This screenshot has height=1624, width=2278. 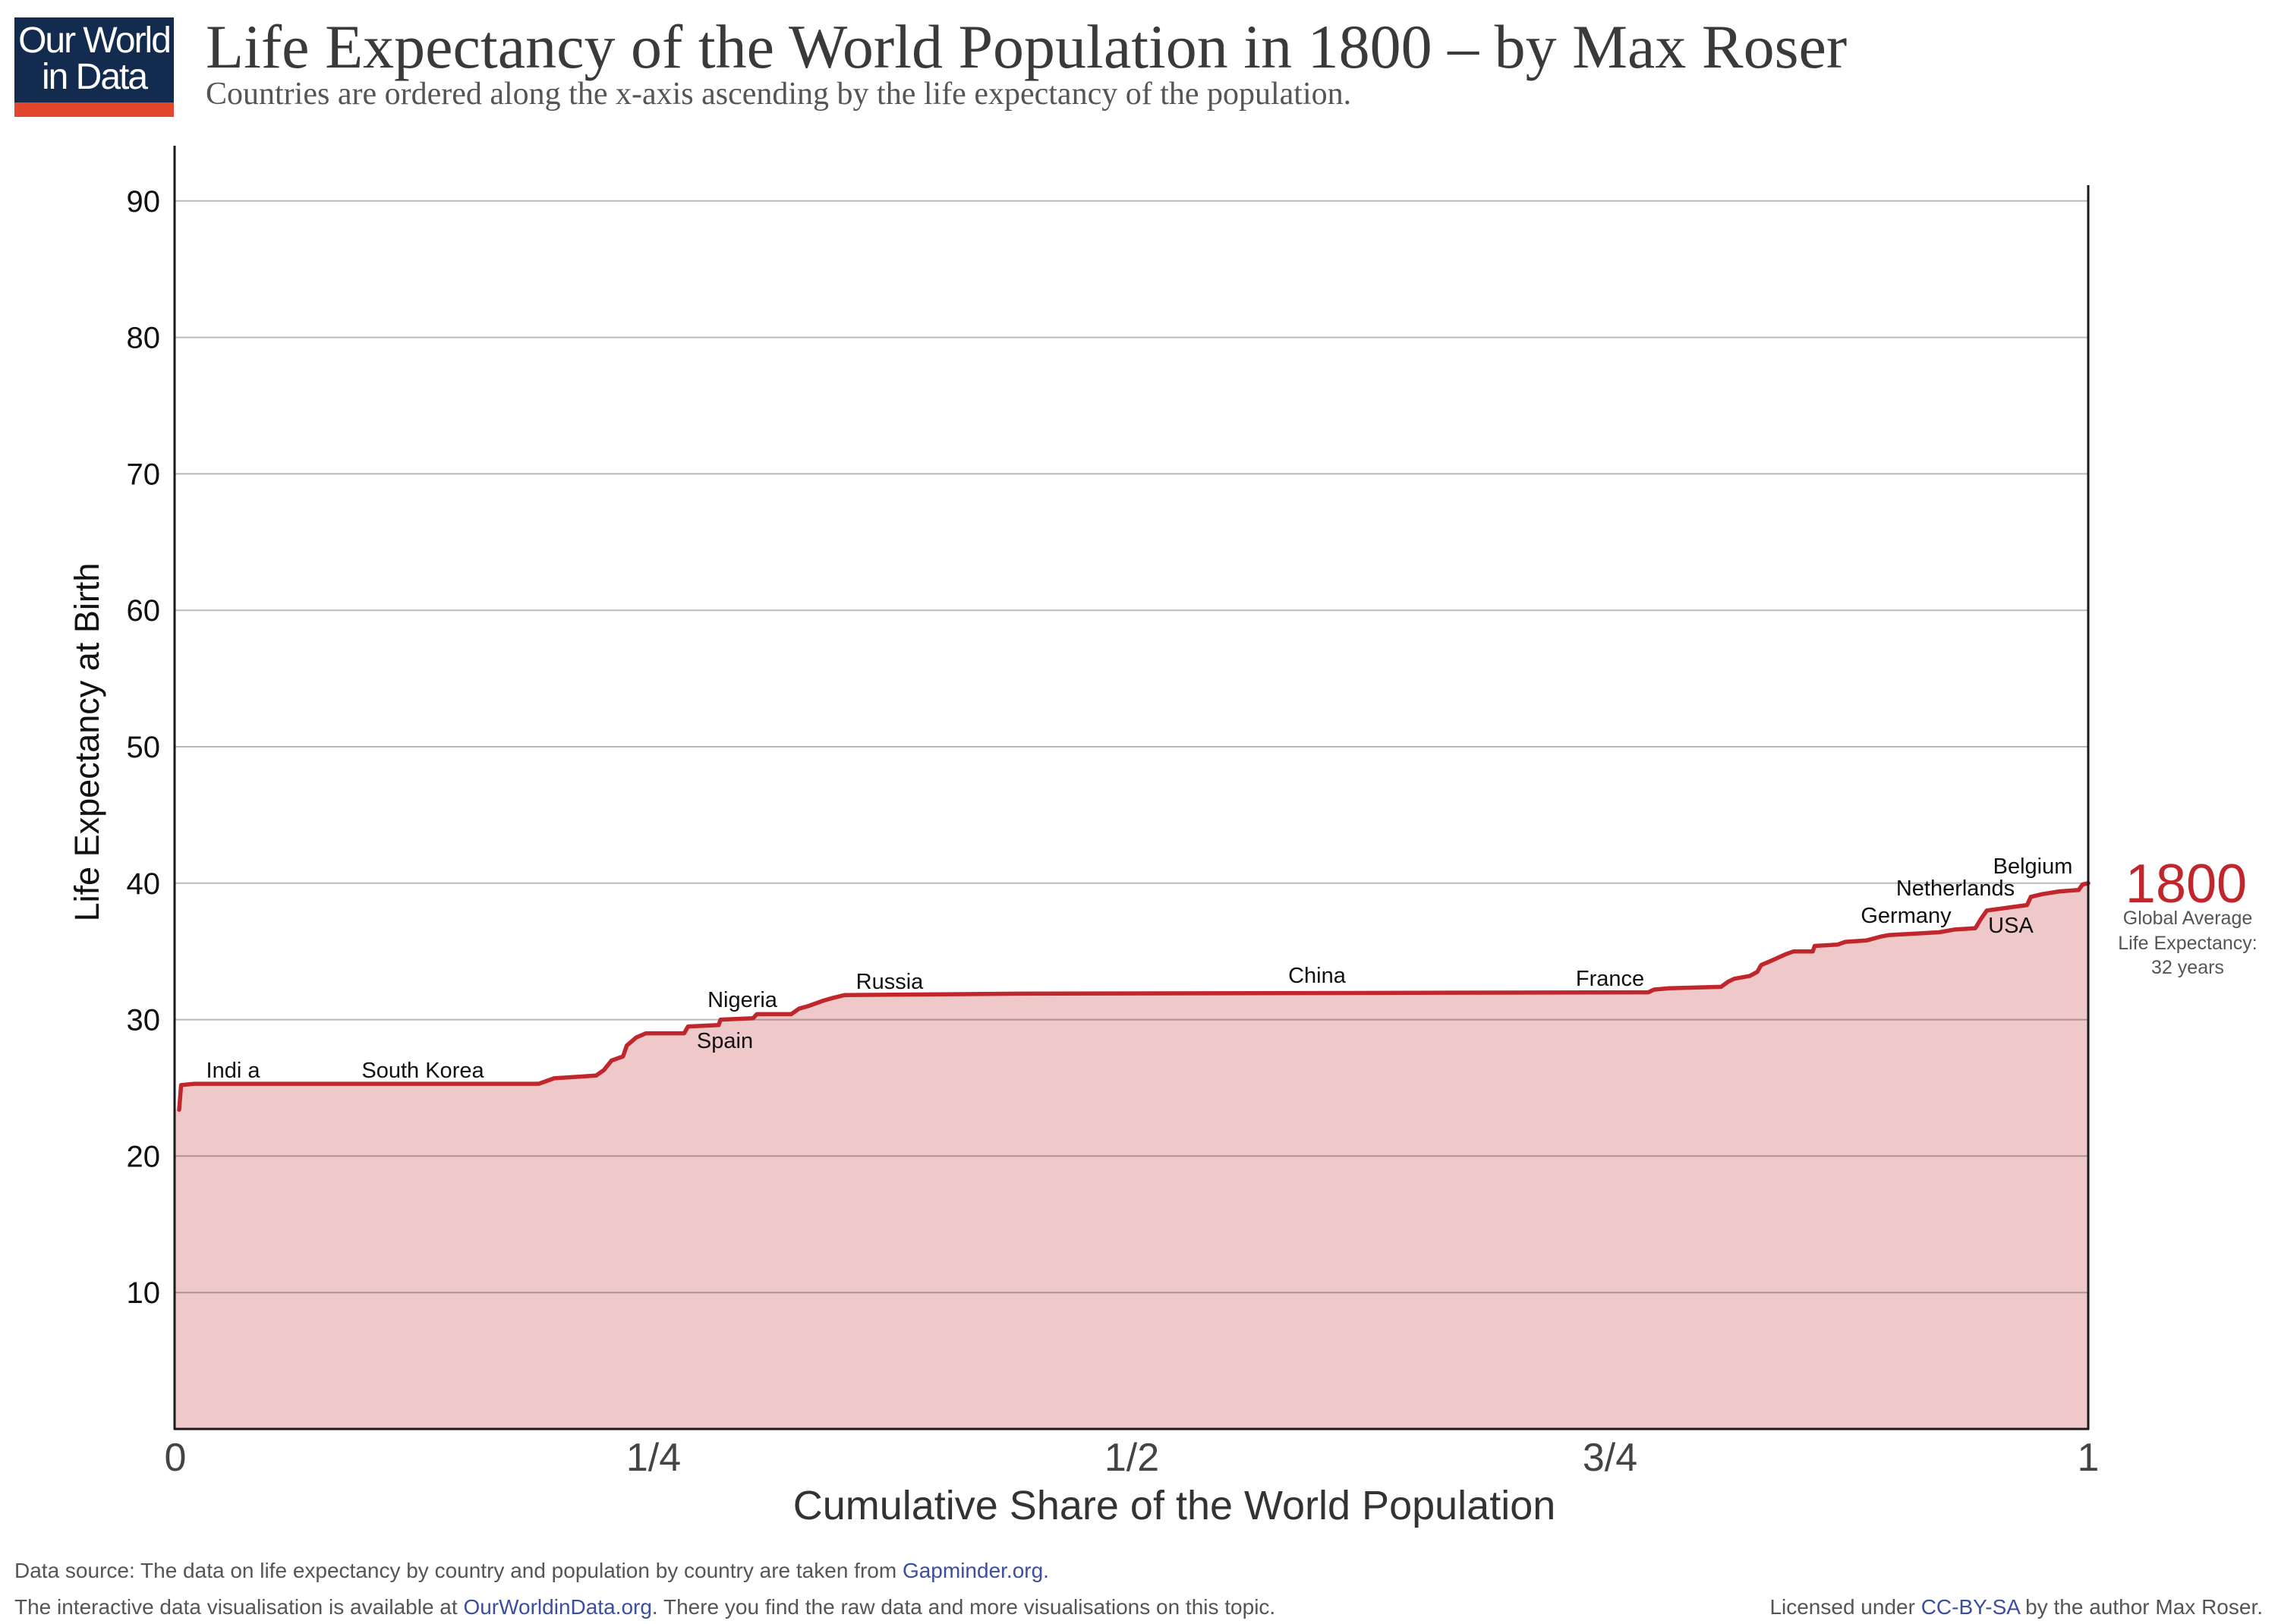 I want to click on annotation-nigeria: Nigeria, so click(x=742, y=1000).